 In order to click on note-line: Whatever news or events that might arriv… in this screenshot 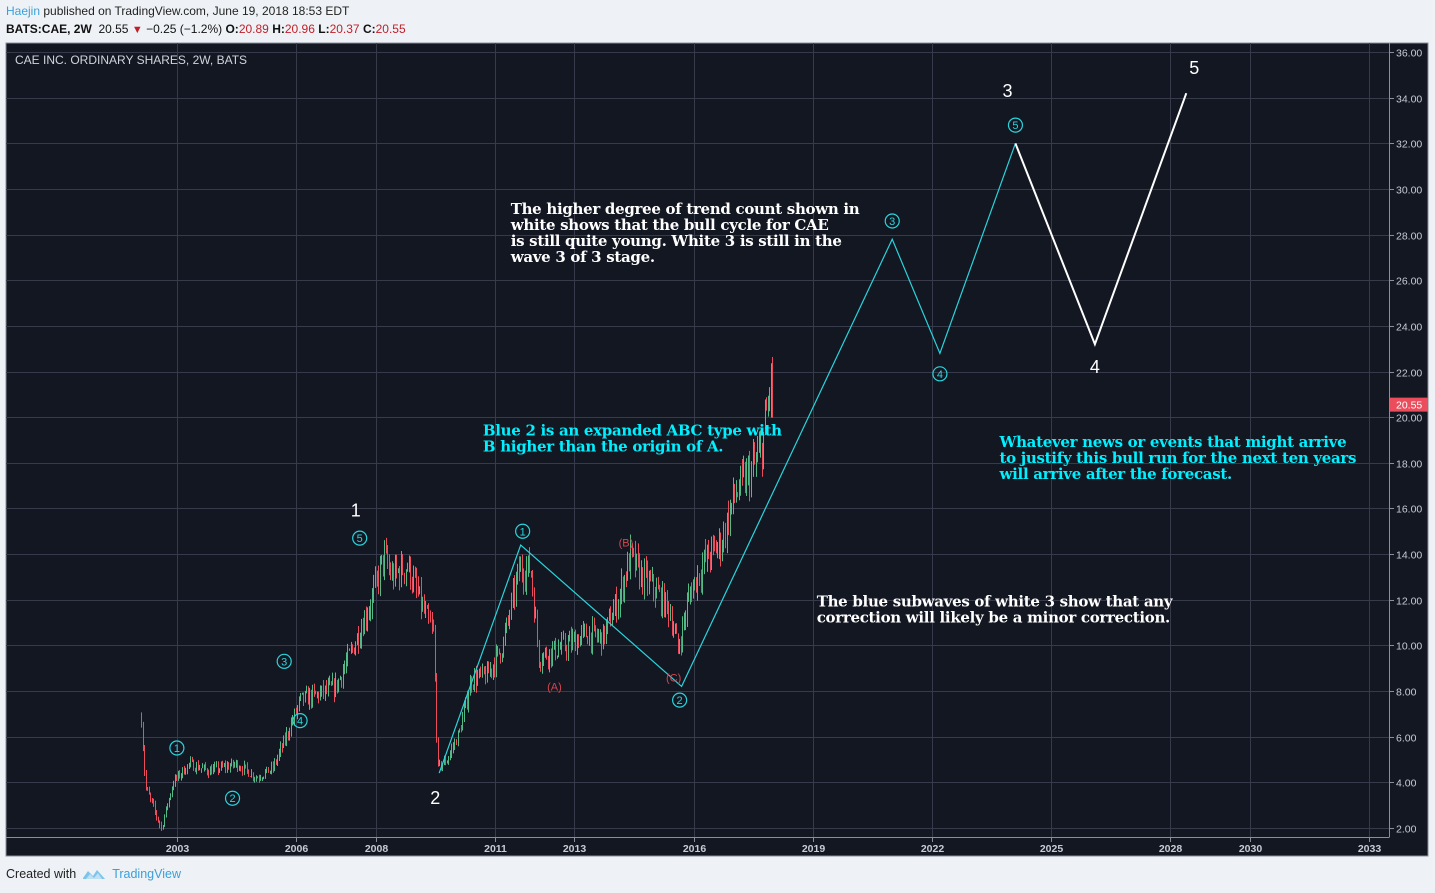, I will do `click(1173, 442)`.